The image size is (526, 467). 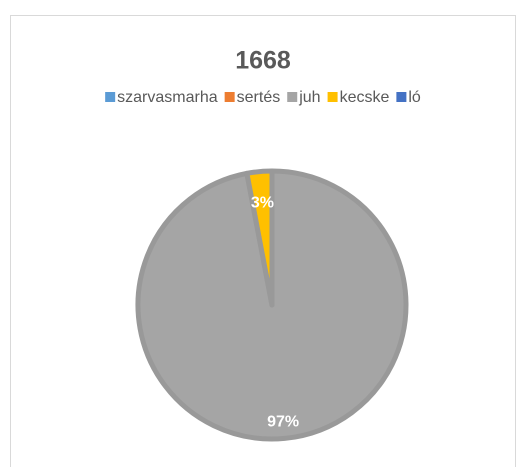 What do you see at coordinates (259, 97) in the screenshot?
I see `legend-label: sertés` at bounding box center [259, 97].